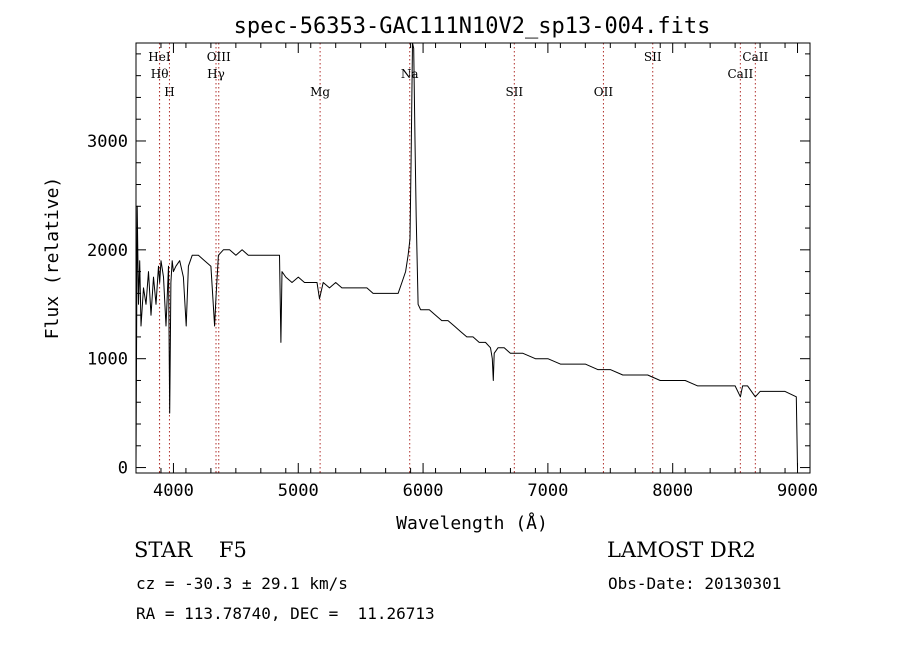  Describe the element at coordinates (169, 92) in the screenshot. I see `line-label-2: H` at that location.